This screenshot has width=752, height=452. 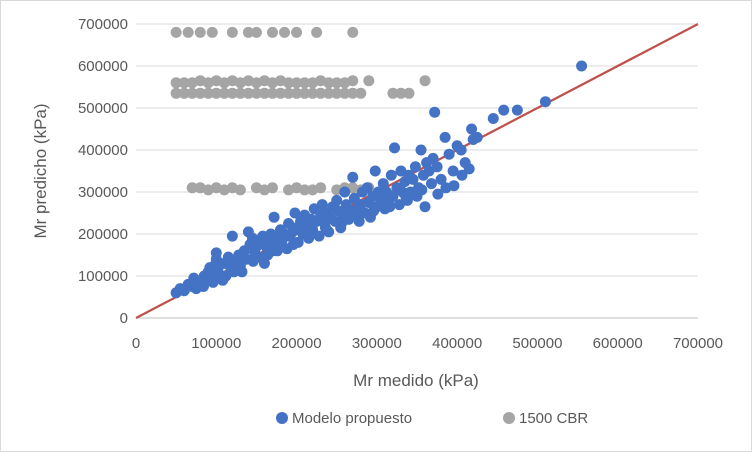 What do you see at coordinates (103, 24) in the screenshot?
I see `y-tick-label: 700000` at bounding box center [103, 24].